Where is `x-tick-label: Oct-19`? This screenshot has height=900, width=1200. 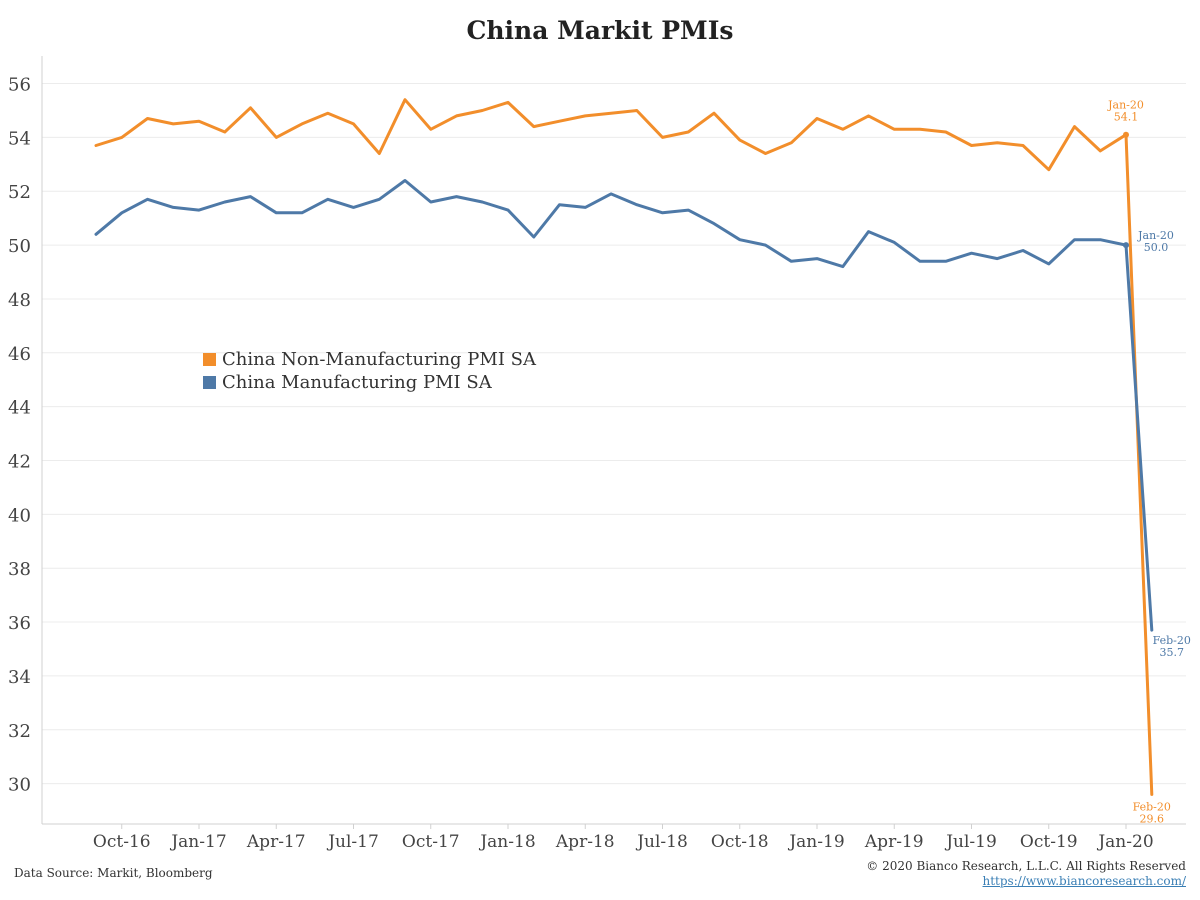
x-tick-label: Oct-19 is located at coordinates (1049, 842).